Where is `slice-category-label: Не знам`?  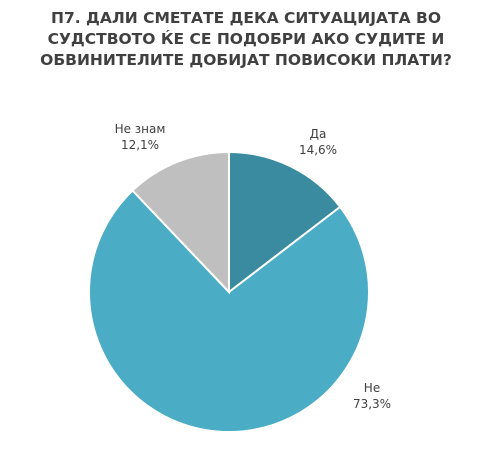
slice-category-label: Не знам is located at coordinates (140, 129).